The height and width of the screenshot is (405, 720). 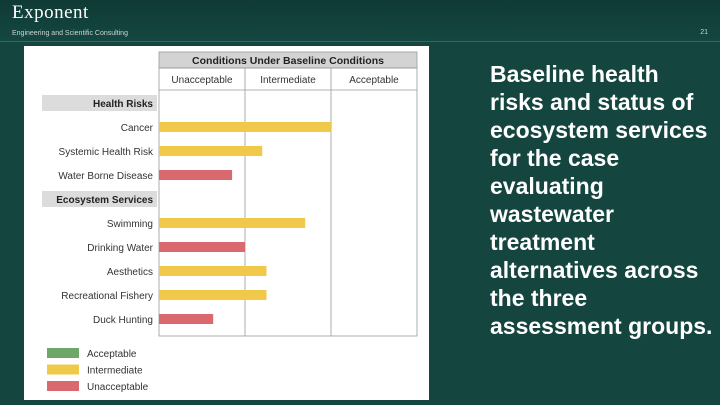 What do you see at coordinates (288, 61) in the screenshot?
I see `chart-title: Conditions Under Baseline Conditions` at bounding box center [288, 61].